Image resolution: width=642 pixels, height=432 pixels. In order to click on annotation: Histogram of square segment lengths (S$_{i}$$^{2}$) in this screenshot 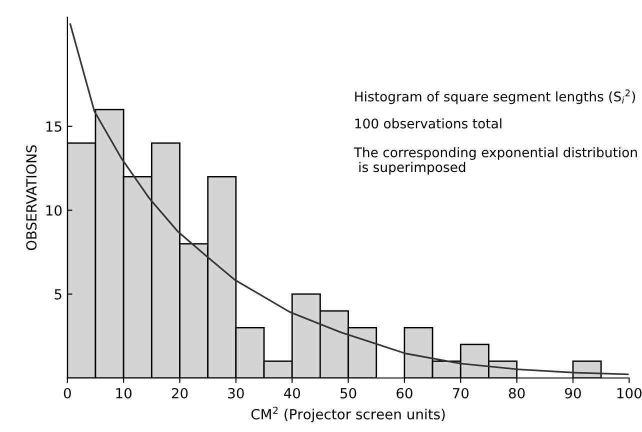, I will do `click(495, 96)`.